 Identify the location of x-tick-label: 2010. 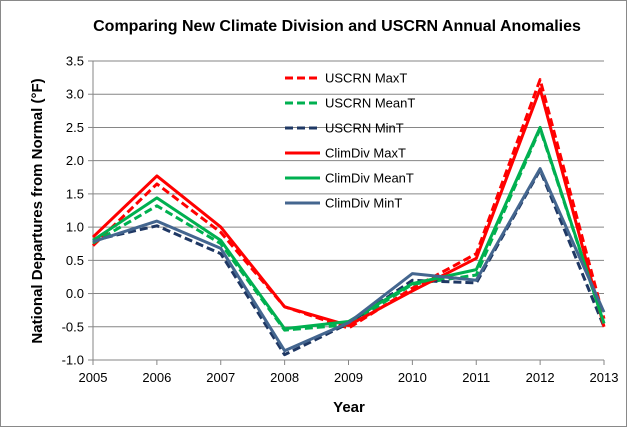
(412, 377).